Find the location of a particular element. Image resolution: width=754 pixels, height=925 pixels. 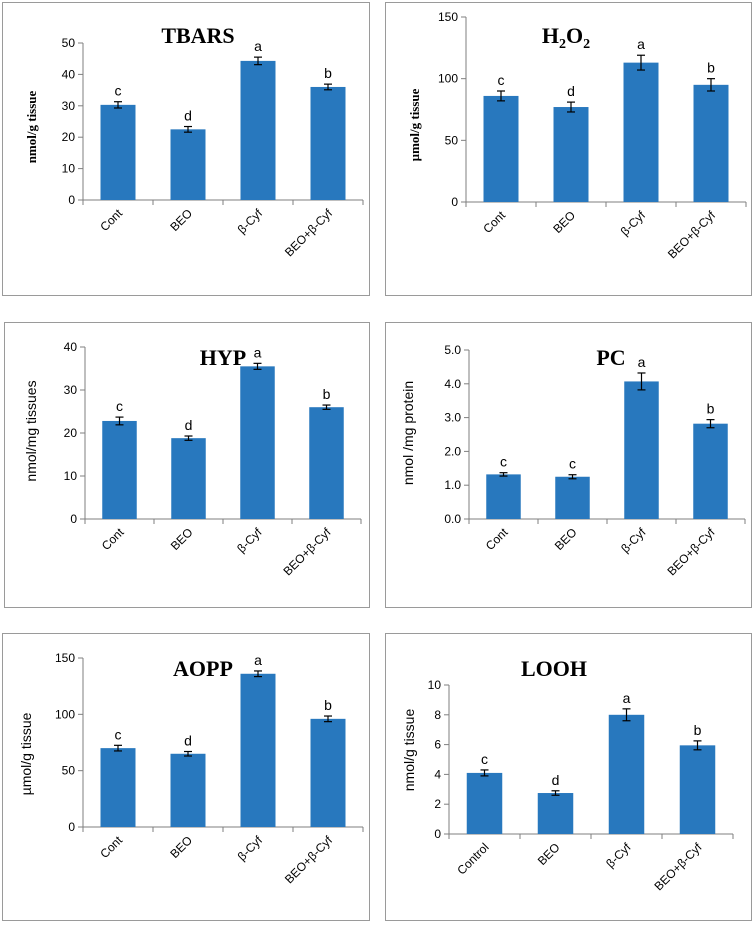

chart-title: H2O2 is located at coordinates (566, 37).